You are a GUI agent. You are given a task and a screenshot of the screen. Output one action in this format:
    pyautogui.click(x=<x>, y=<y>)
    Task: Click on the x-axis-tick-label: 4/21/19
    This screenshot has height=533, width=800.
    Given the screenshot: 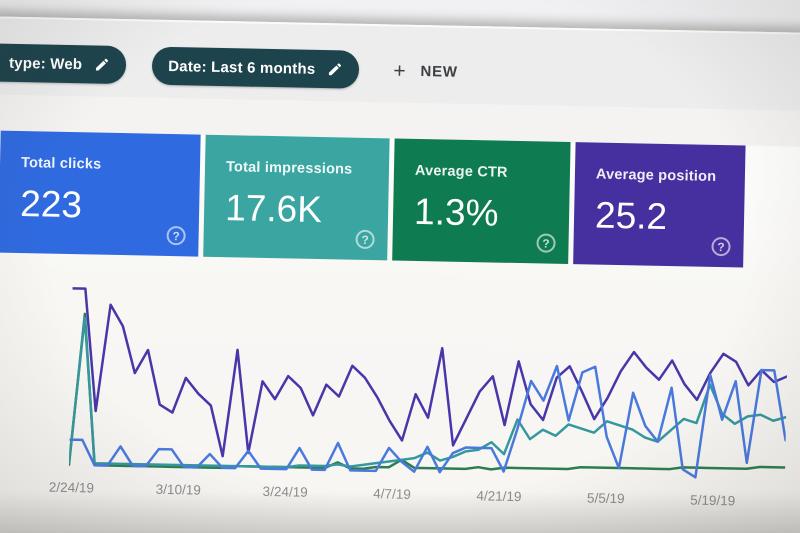 What is the action you would take?
    pyautogui.click(x=499, y=496)
    